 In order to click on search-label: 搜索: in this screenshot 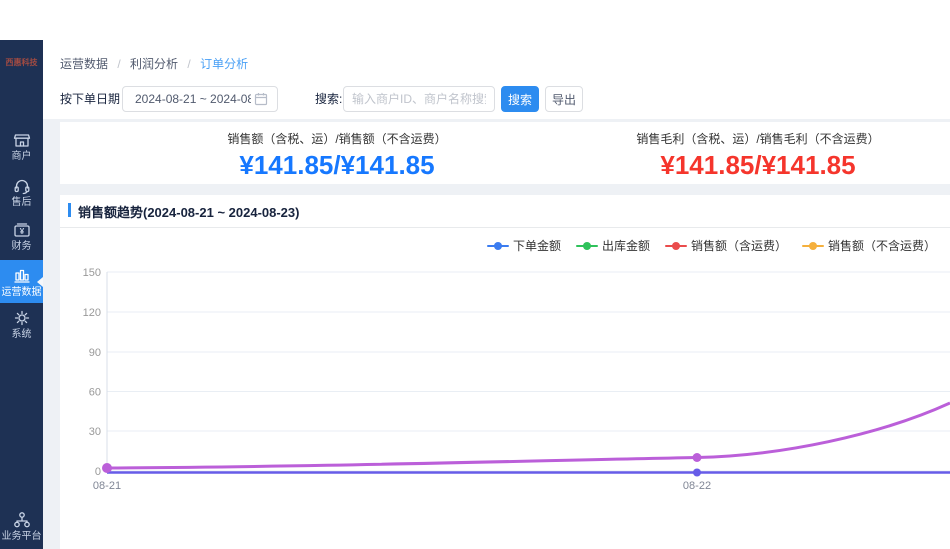, I will do `click(329, 99)`.